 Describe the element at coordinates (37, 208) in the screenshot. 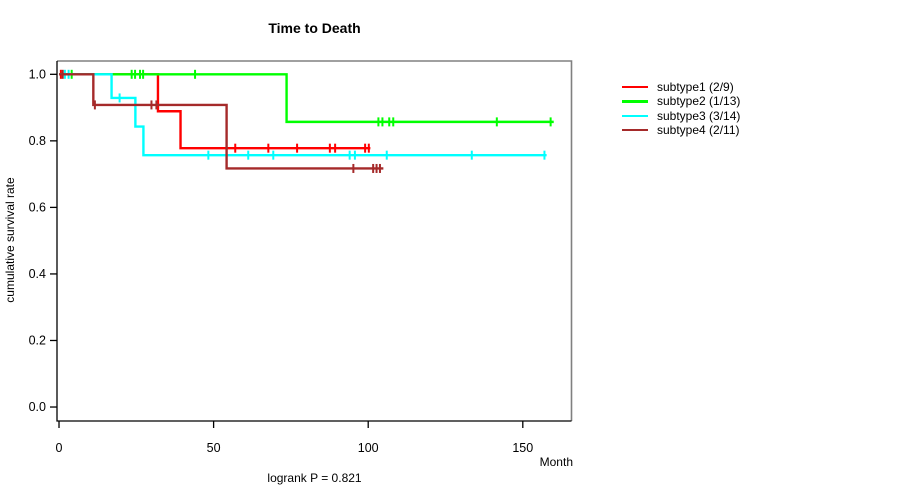

I see `y-tick-label: 0.6` at that location.